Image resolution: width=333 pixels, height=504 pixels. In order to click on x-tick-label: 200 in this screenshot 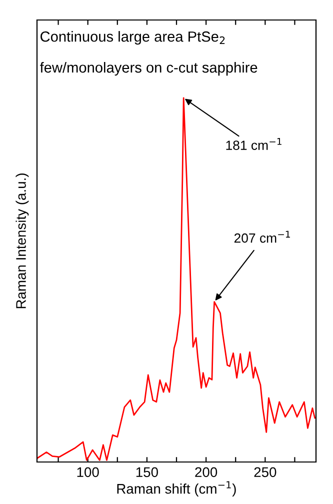, I will do `click(206, 472)`.